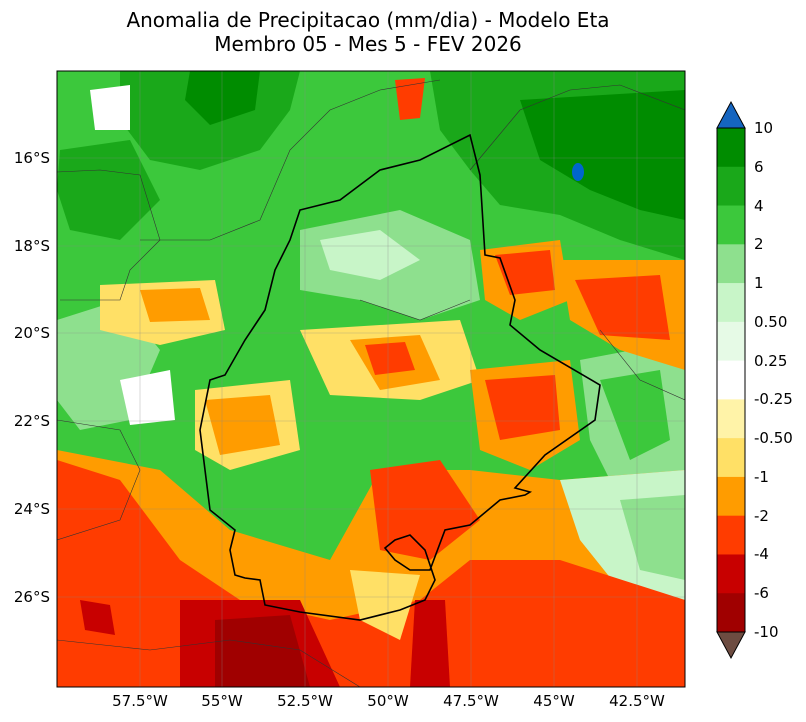 This screenshot has width=806, height=722. Describe the element at coordinates (388, 701) in the screenshot. I see `x-tick-label: 50°W` at that location.